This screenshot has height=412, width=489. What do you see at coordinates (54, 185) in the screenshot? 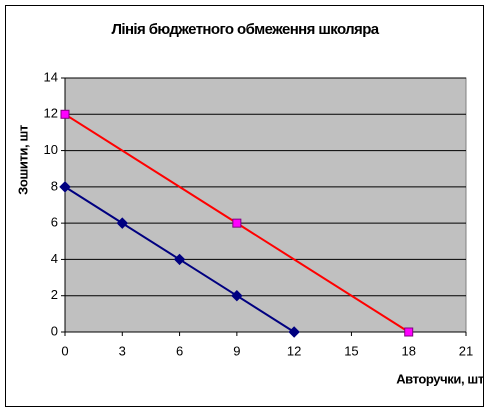
I see `y-tick-label: 8` at bounding box center [54, 185].